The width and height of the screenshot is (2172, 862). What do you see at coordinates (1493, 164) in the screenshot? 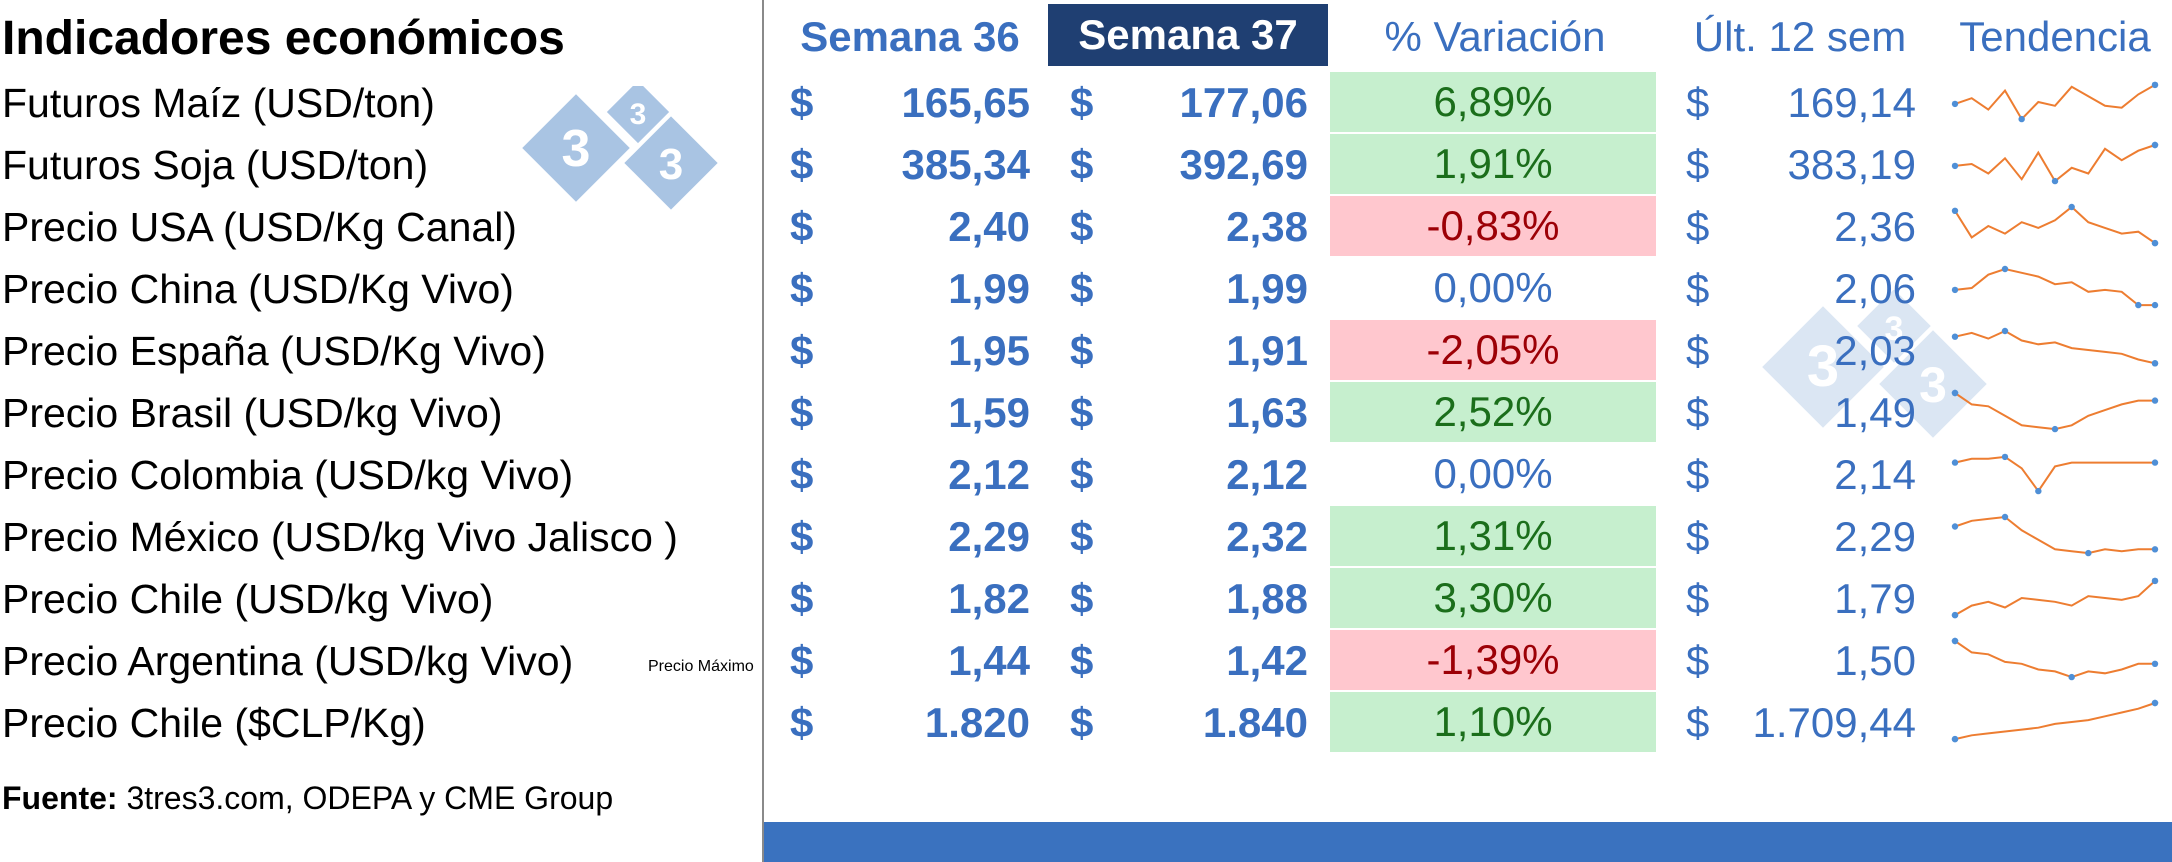
I see `variation-cell: 1,91%` at bounding box center [1493, 164].